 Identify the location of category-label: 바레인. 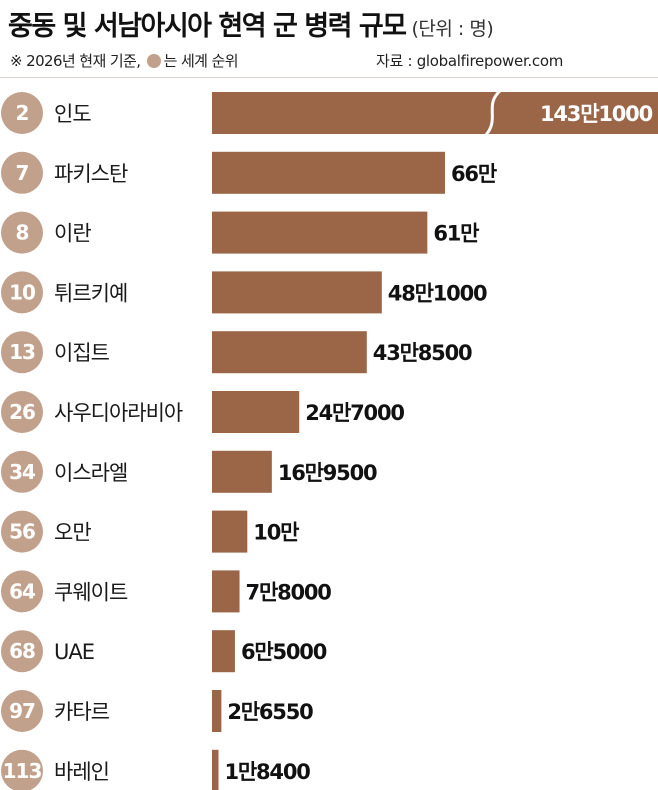
(81, 772).